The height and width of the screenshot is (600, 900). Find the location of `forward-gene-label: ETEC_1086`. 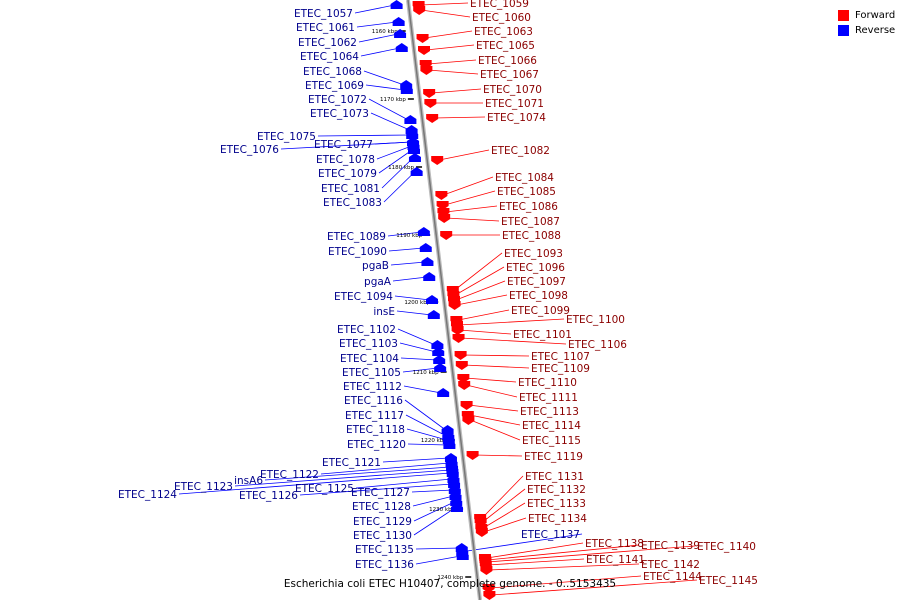

forward-gene-label: ETEC_1086 is located at coordinates (528, 207).